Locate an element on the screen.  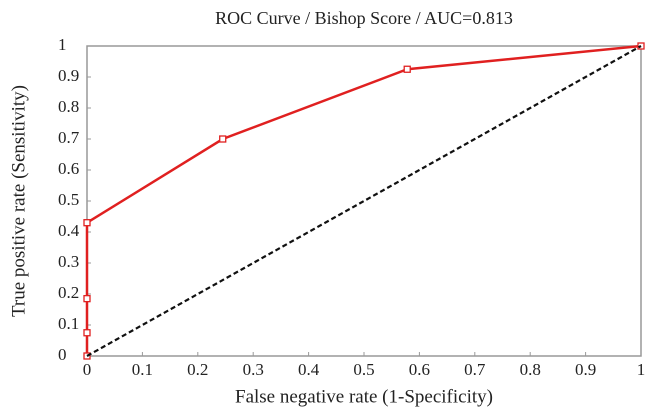
x-axis-label: False negative rate (1-Specificity) is located at coordinates (364, 396).